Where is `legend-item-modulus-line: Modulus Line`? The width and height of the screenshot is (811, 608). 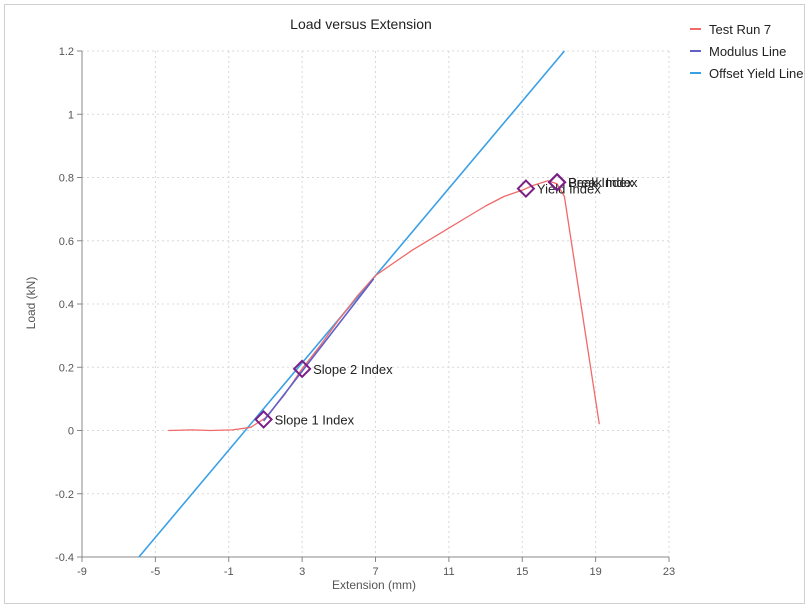
legend-item-modulus-line: Modulus Line is located at coordinates (747, 51).